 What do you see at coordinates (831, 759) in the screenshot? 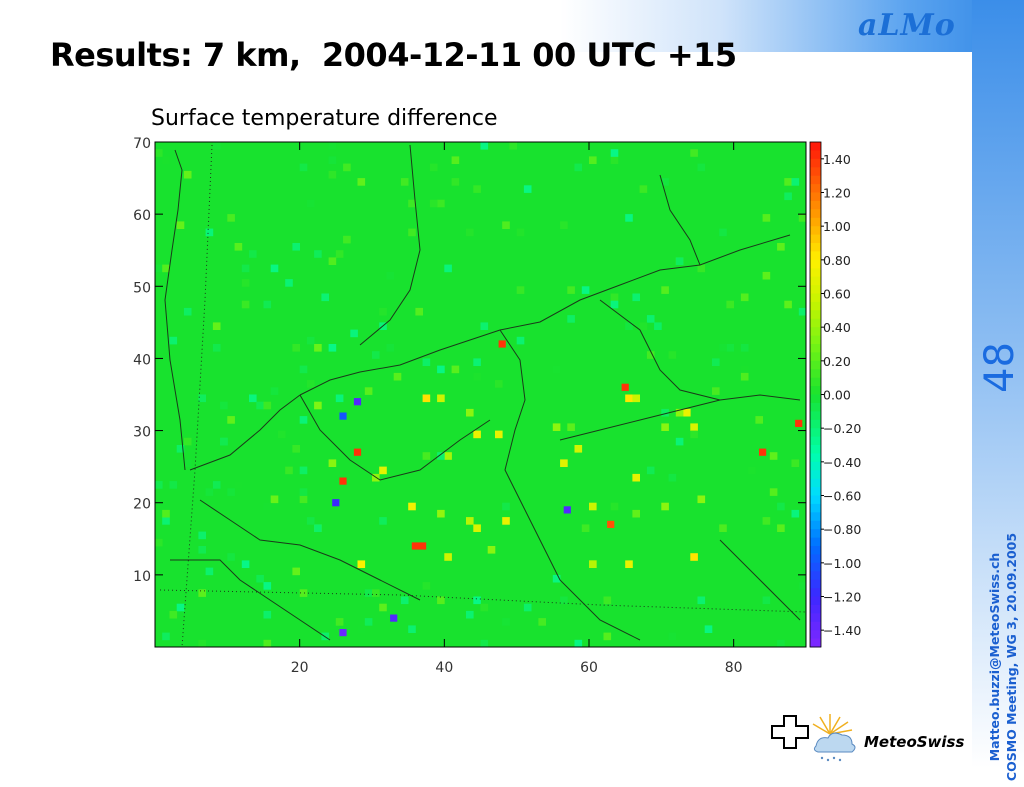
I see `rain-icon` at bounding box center [831, 759].